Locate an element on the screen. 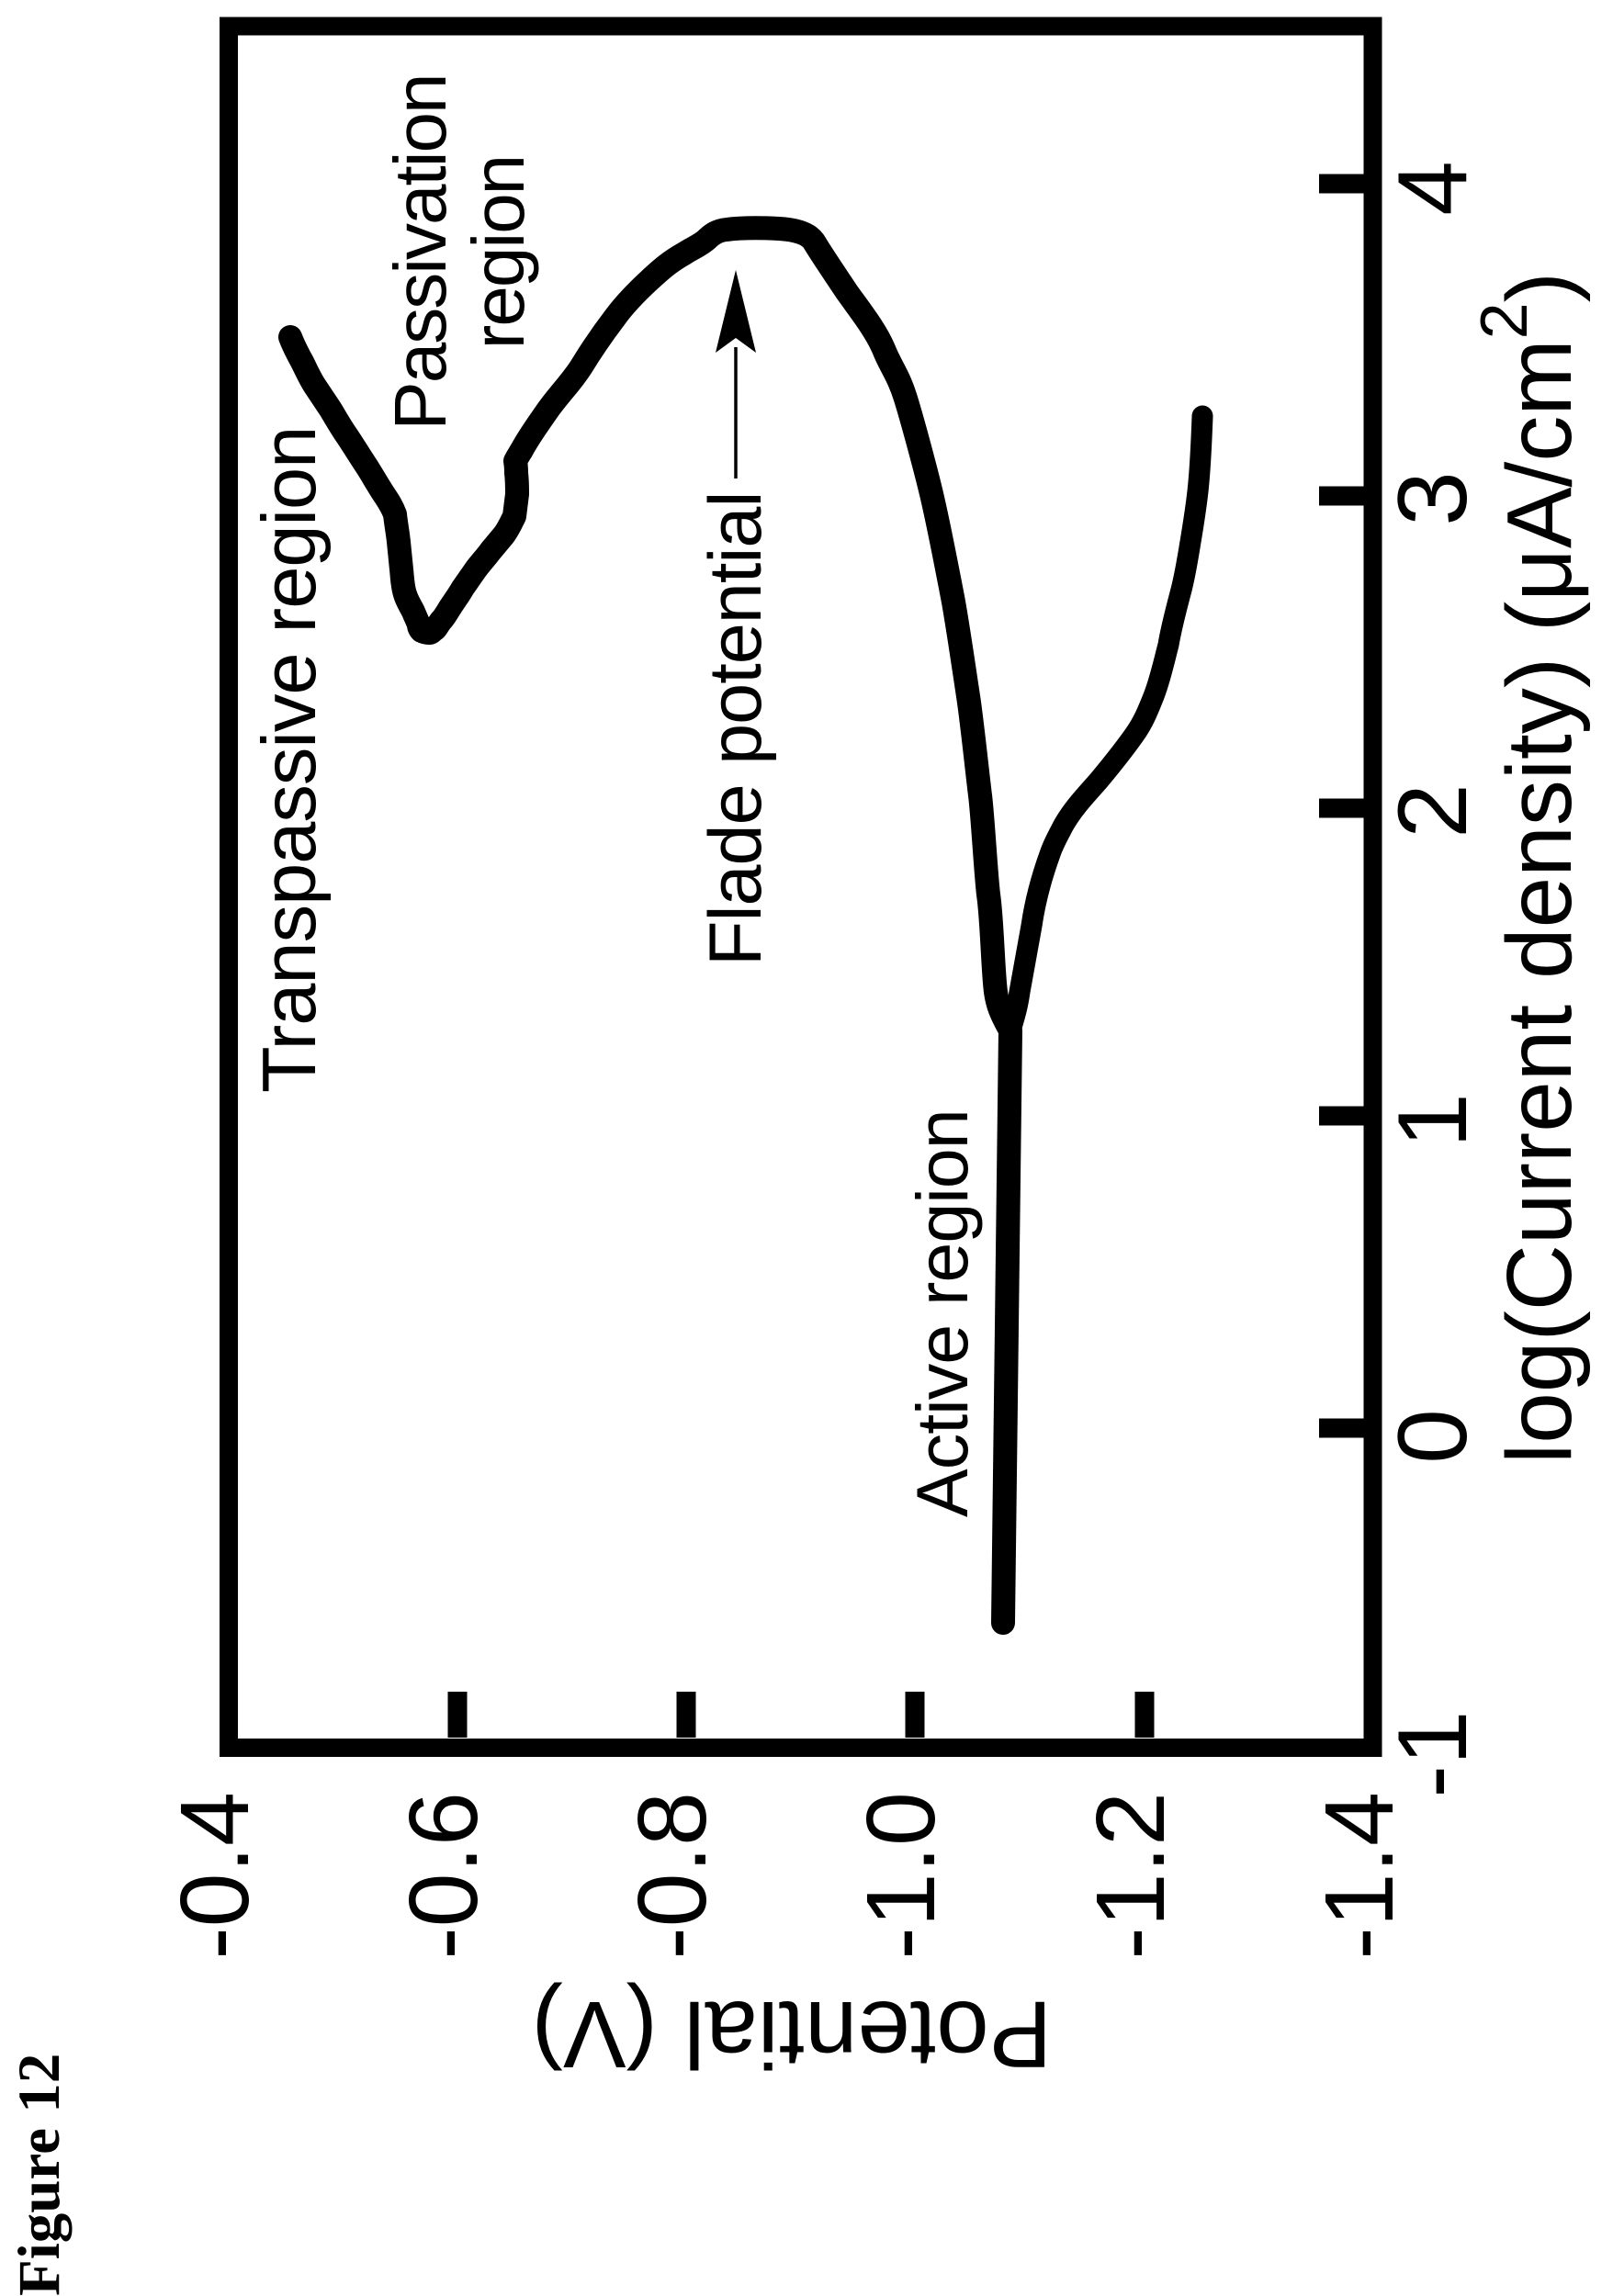 This screenshot has height=2296, width=1613. svg-text: Potential (V) is located at coordinates (792, 2035).